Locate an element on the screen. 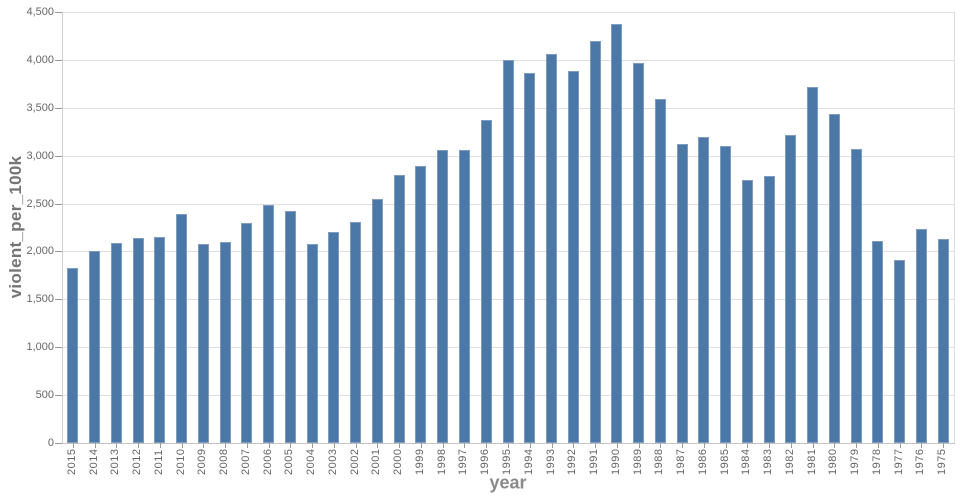 Image resolution: width=960 pixels, height=500 pixels. x-tick-1993 is located at coordinates (552, 445).